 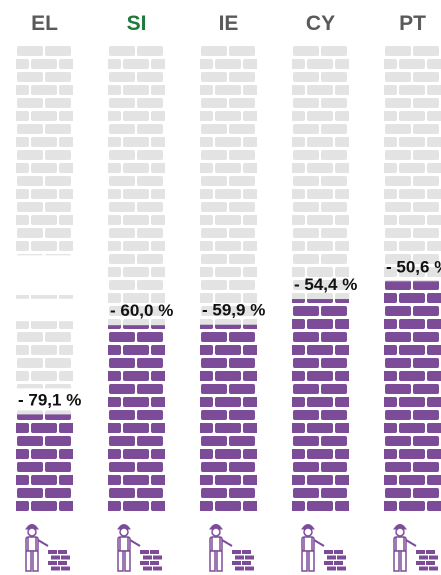 I want to click on value-label: - 50,6 %, so click(x=413, y=266).